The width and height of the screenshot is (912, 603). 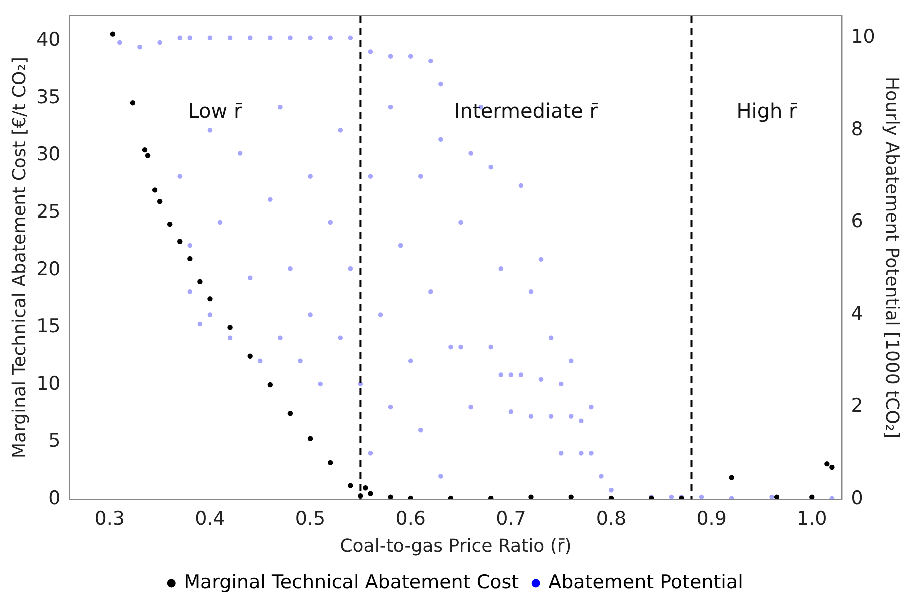 I want to click on y-tick-label: 35, so click(x=48, y=97).